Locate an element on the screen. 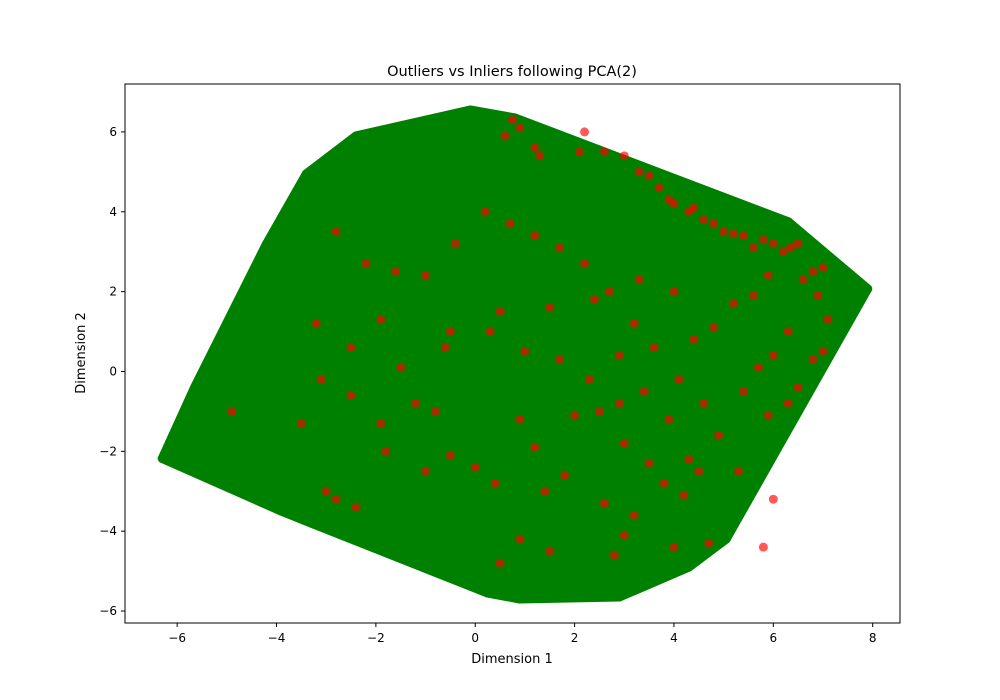  x-tick-label: 8 is located at coordinates (873, 638).